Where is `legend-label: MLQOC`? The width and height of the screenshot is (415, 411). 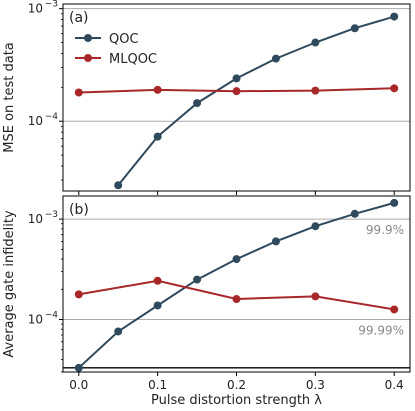 legend-label: MLQOC is located at coordinates (133, 59).